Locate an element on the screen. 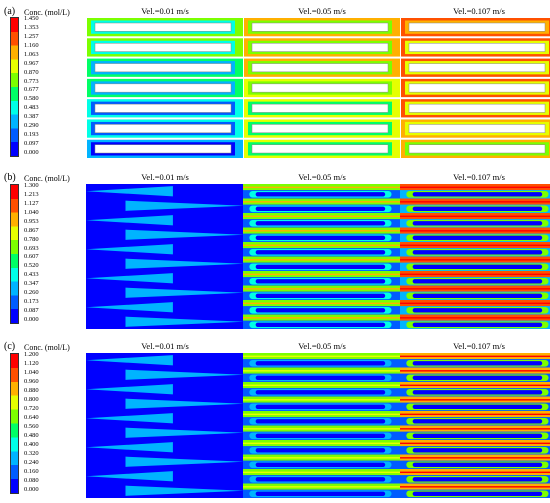  colorbar-tick-label: 0.320 is located at coordinates (31, 453).